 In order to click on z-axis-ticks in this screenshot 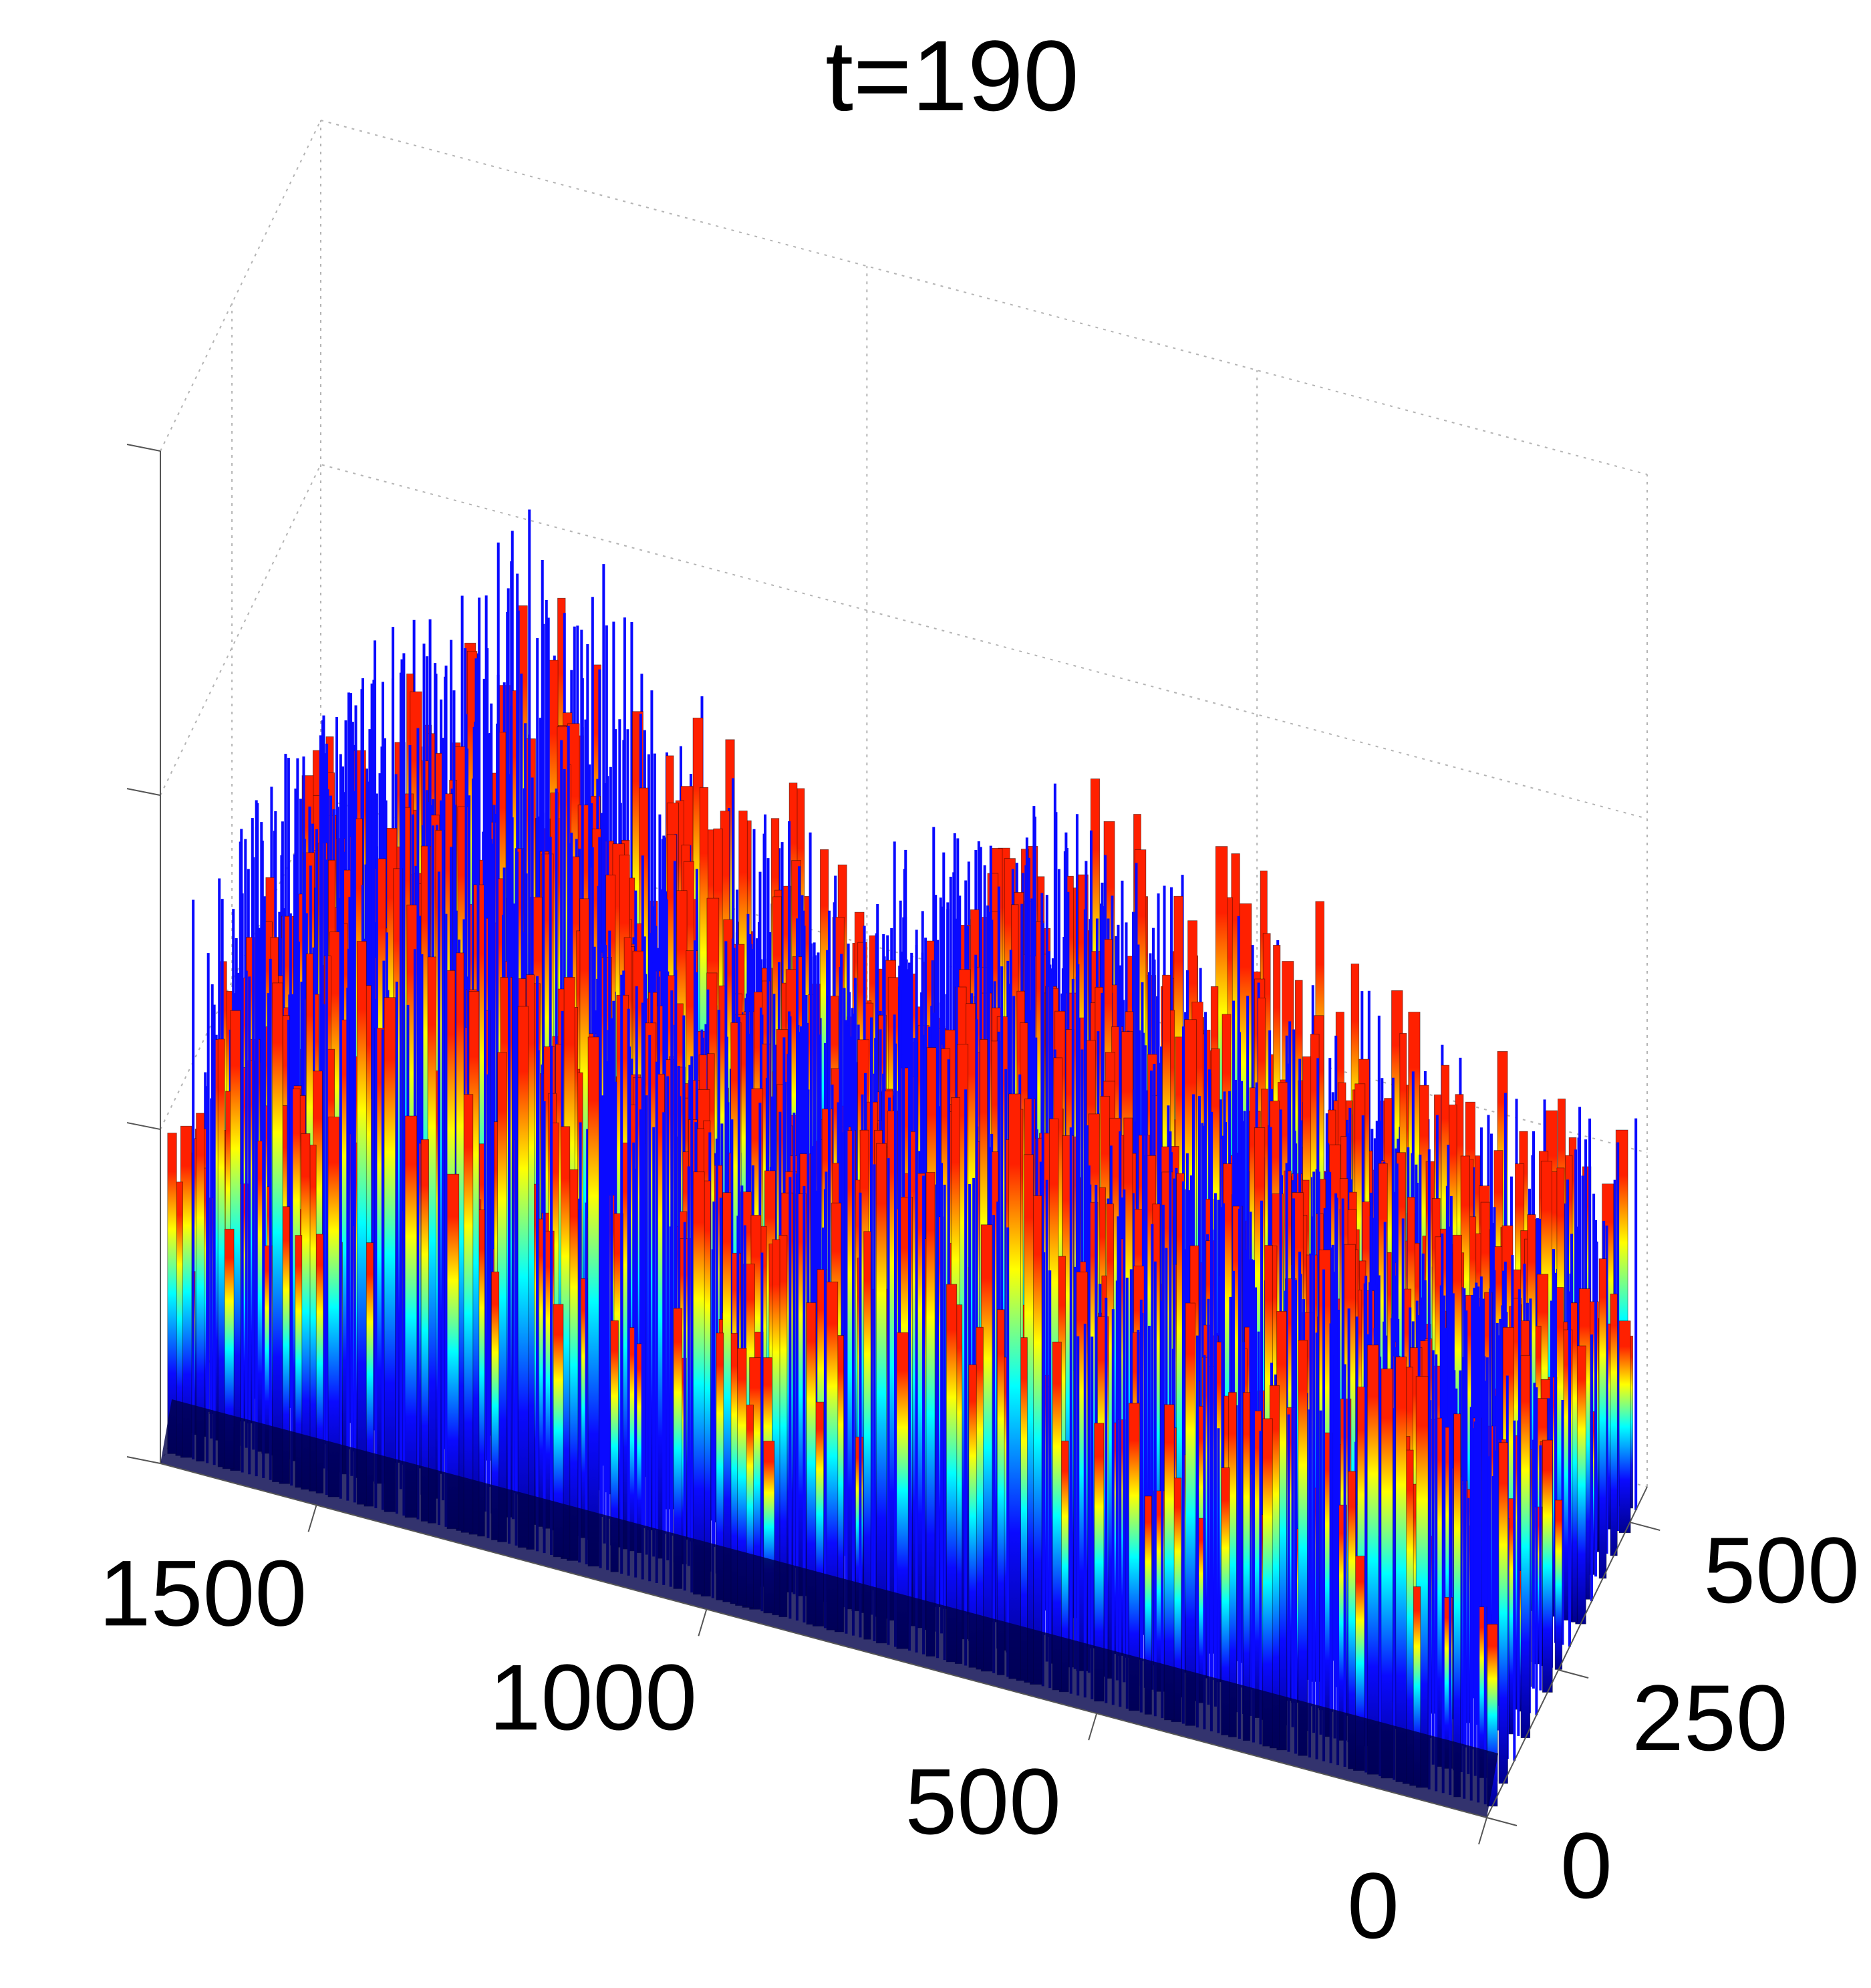, I will do `click(144, 954)`.